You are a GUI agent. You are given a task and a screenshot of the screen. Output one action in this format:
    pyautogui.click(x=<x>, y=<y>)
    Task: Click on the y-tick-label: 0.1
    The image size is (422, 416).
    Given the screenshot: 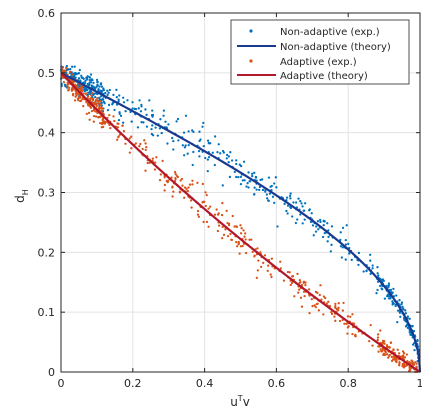 What is the action you would take?
    pyautogui.click(x=47, y=312)
    